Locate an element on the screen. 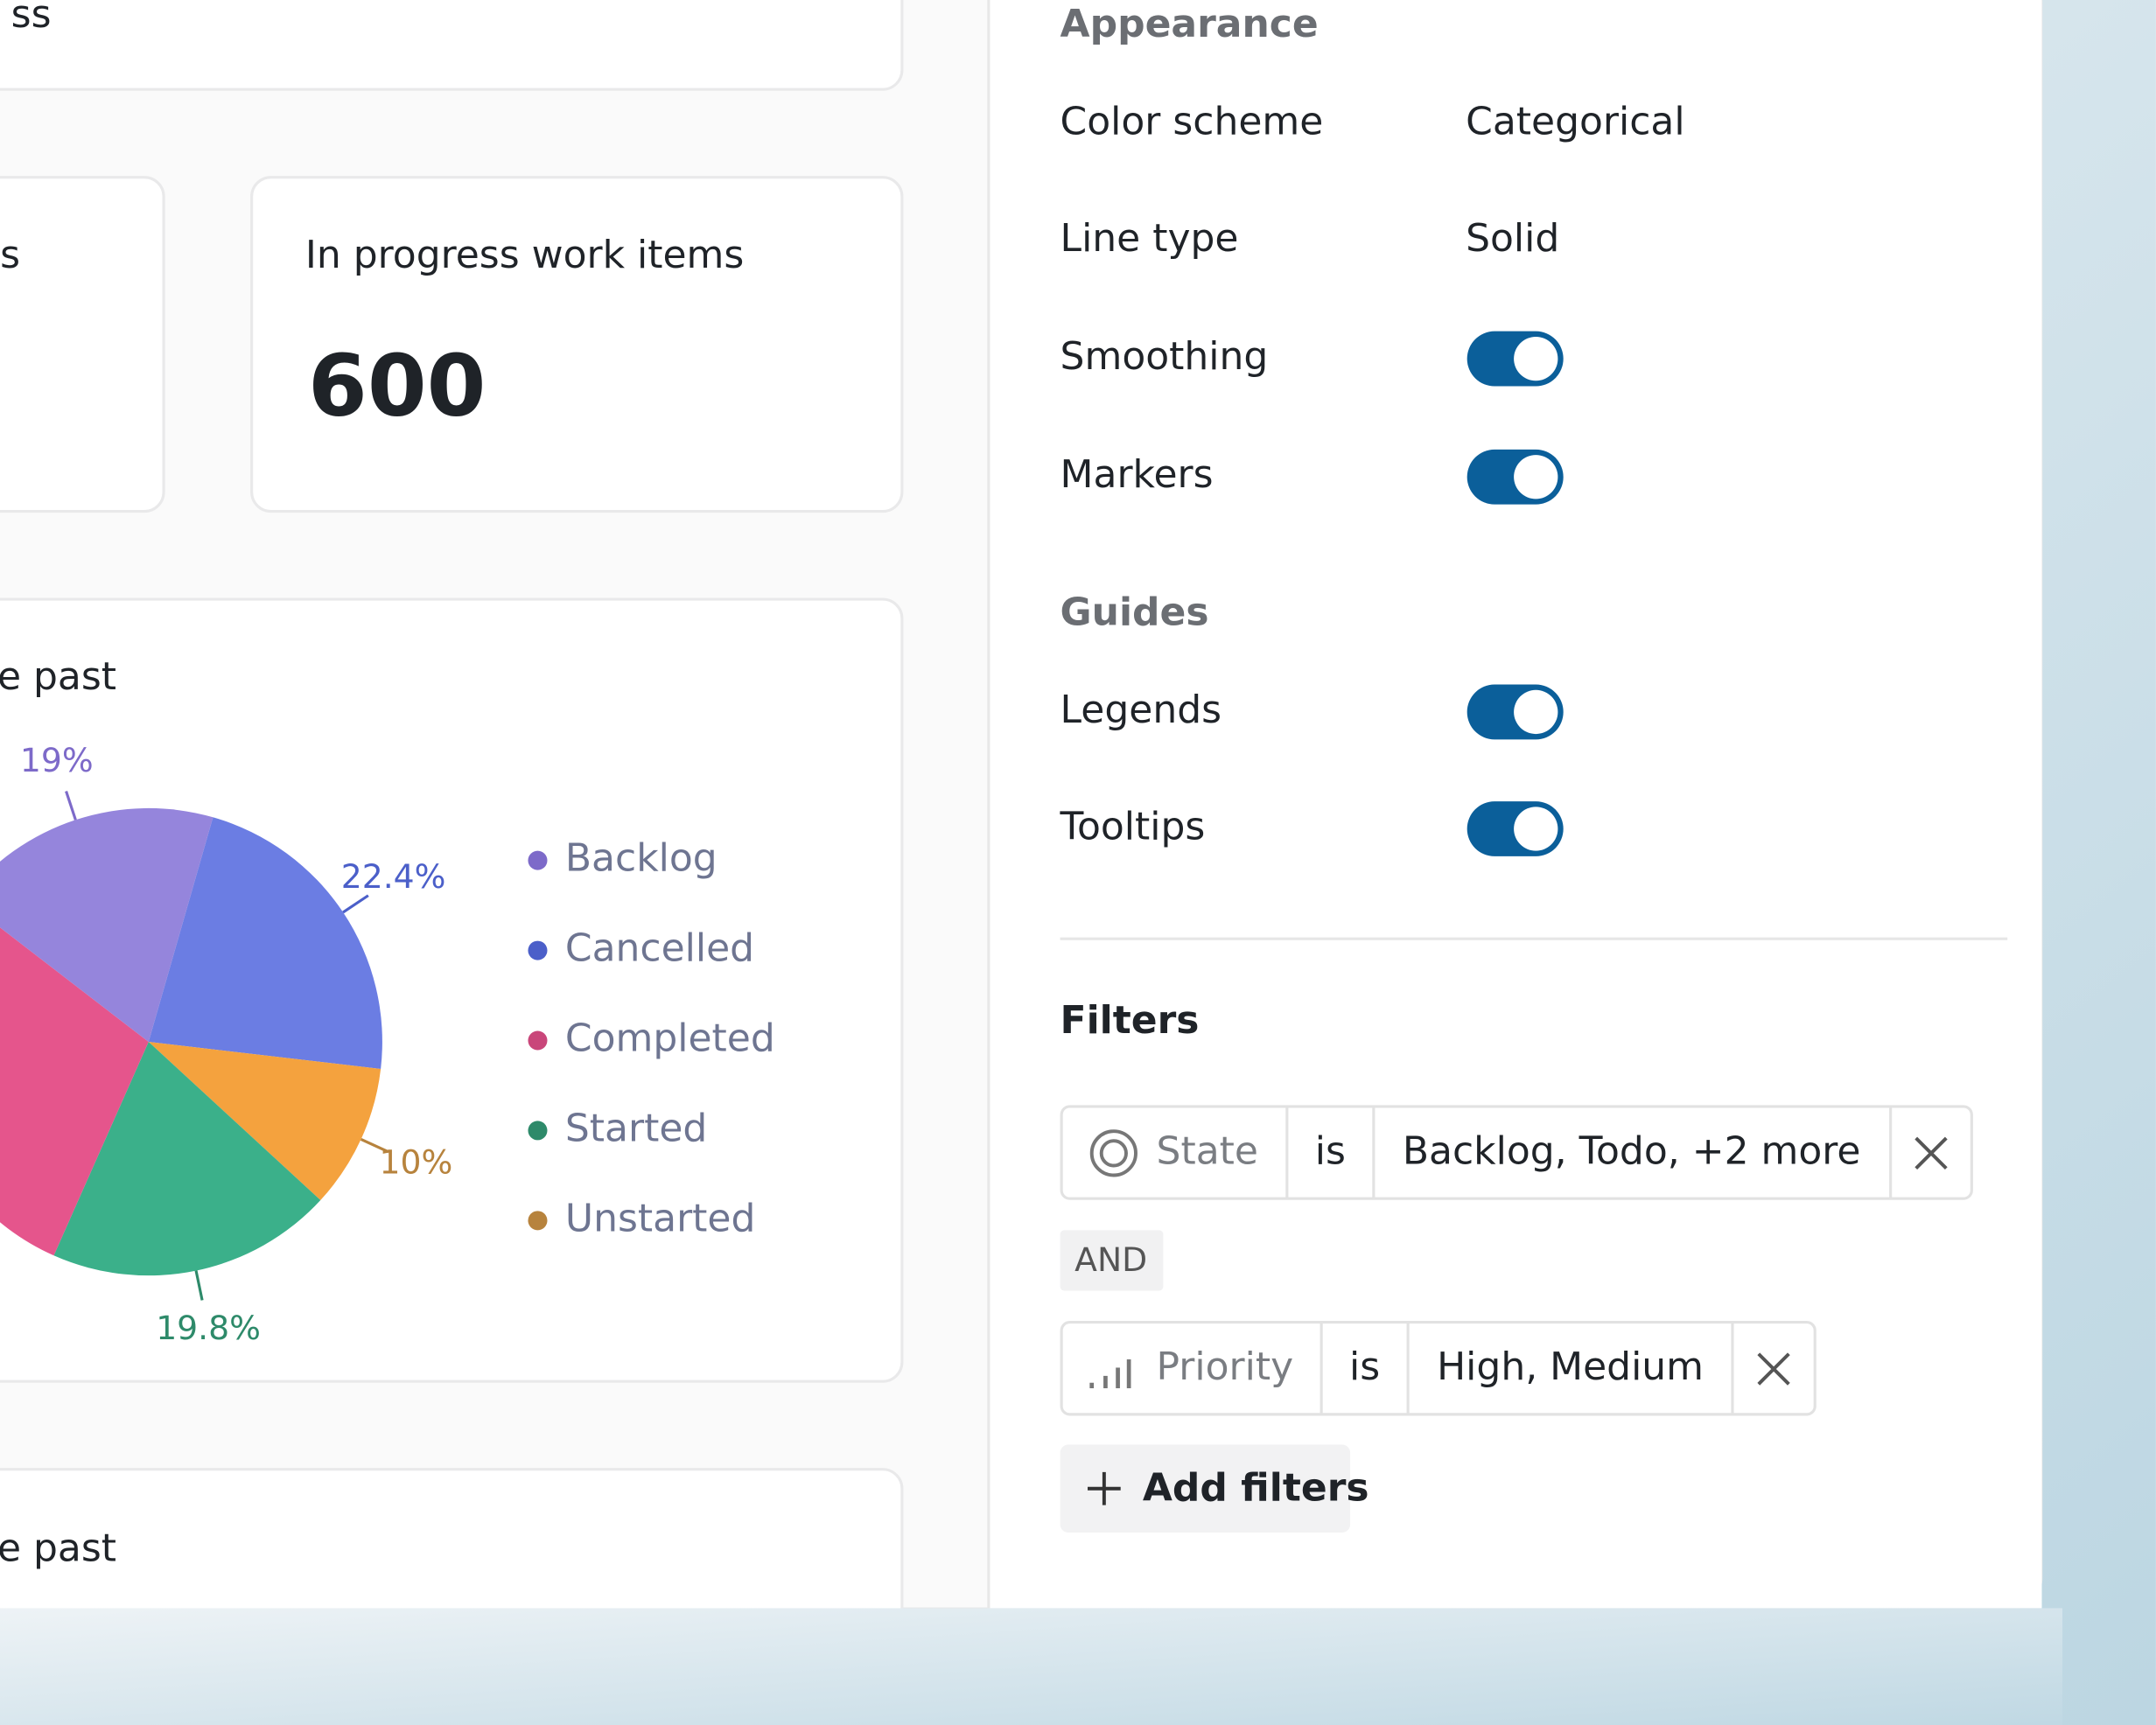 Image resolution: width=2156 pixels, height=1725 pixels. fragment: ss is located at coordinates (31, 18).